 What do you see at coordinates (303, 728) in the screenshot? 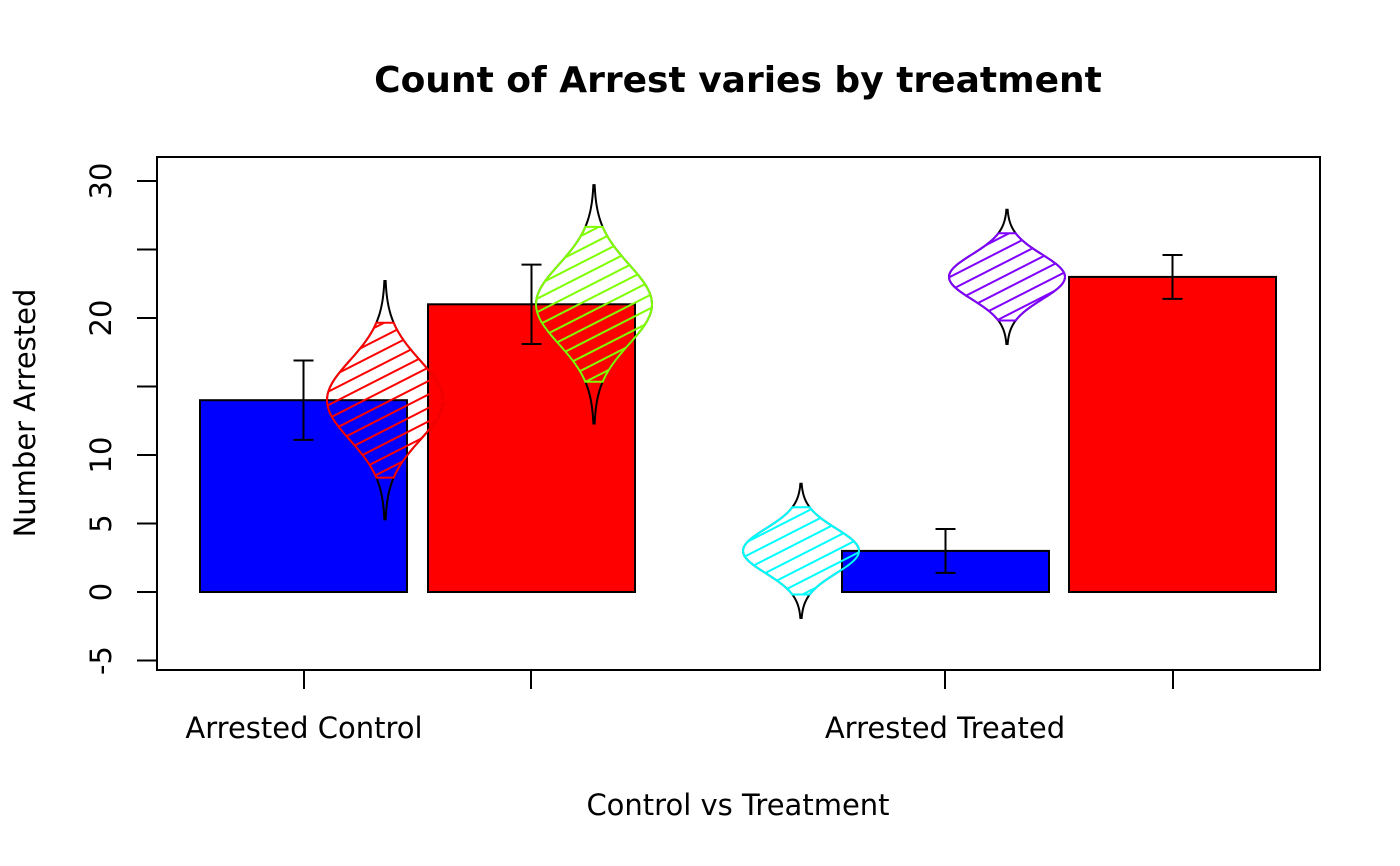
I see `x-tick-label: Arrested Control` at bounding box center [303, 728].